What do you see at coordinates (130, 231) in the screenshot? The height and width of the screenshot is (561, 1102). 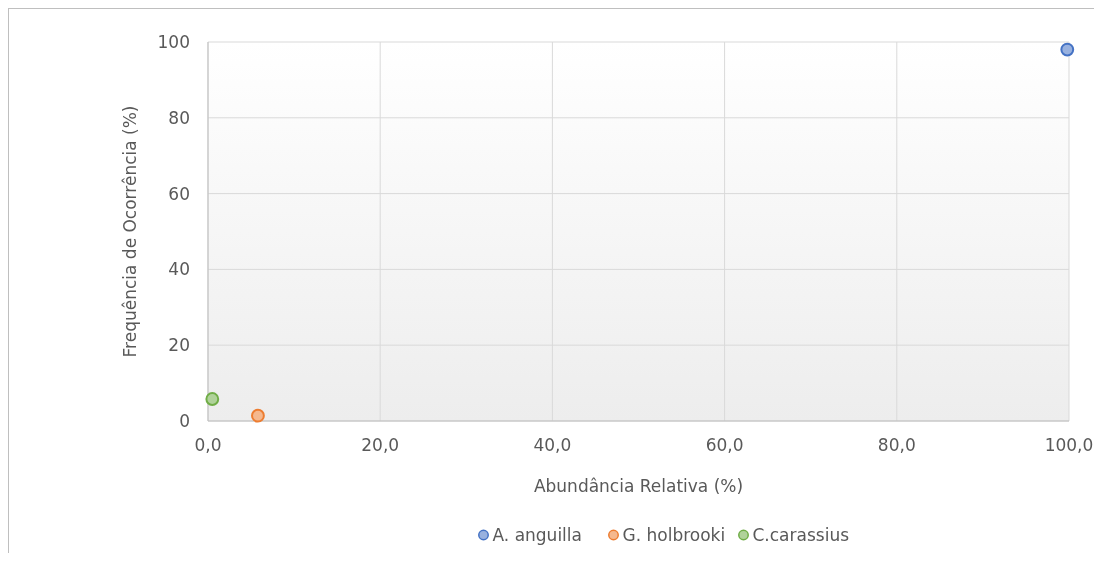 I see `y-axis-title: Frequência de Ocorrência (%)` at bounding box center [130, 231].